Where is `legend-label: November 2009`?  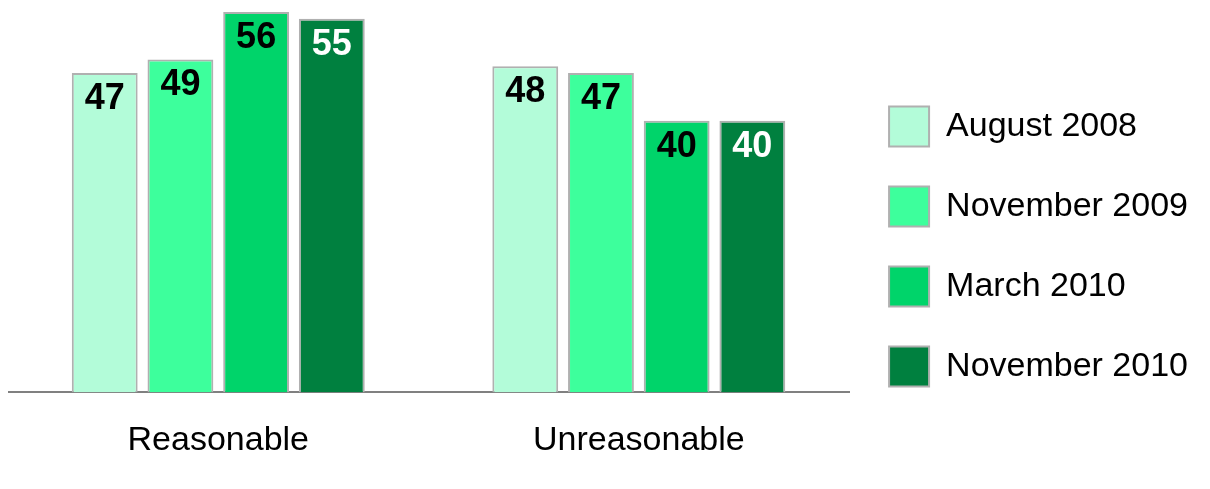 legend-label: November 2009 is located at coordinates (1067, 203).